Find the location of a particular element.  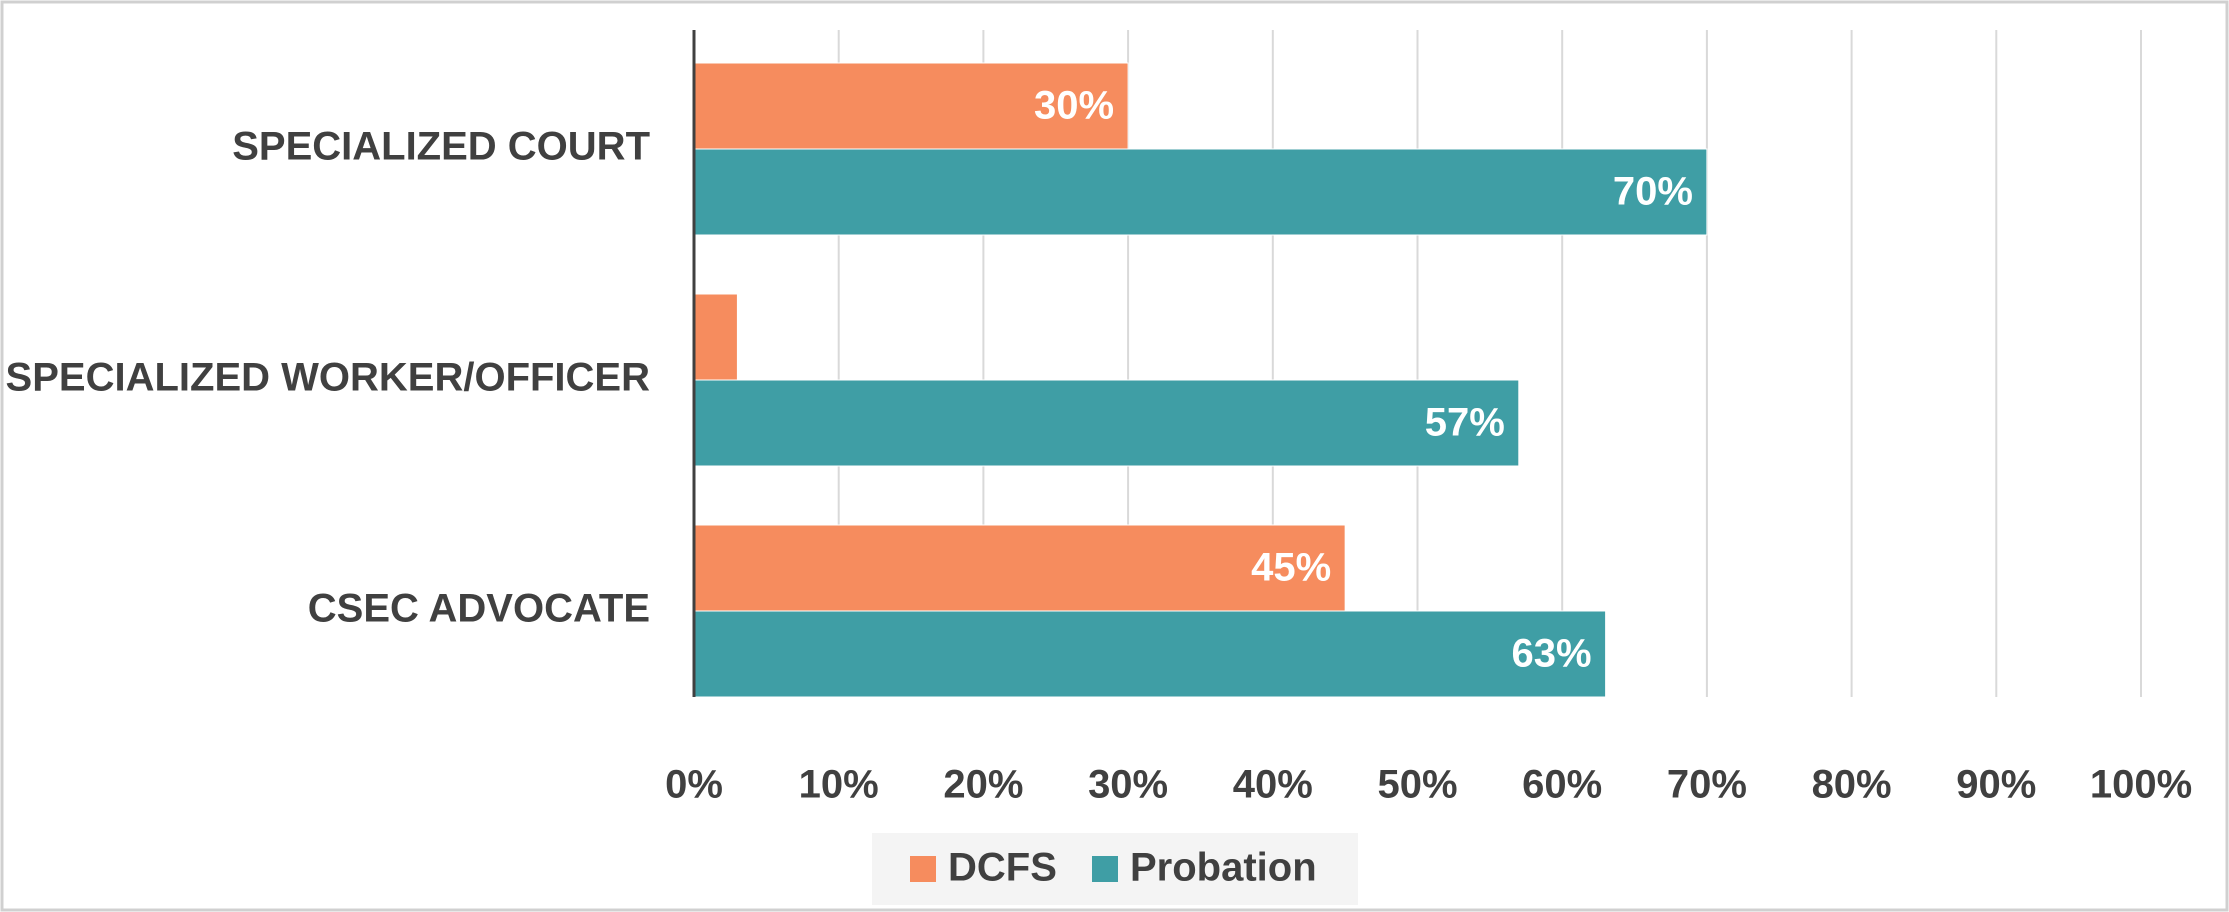

category-label: SPECIALIZED COURT is located at coordinates (441, 147).